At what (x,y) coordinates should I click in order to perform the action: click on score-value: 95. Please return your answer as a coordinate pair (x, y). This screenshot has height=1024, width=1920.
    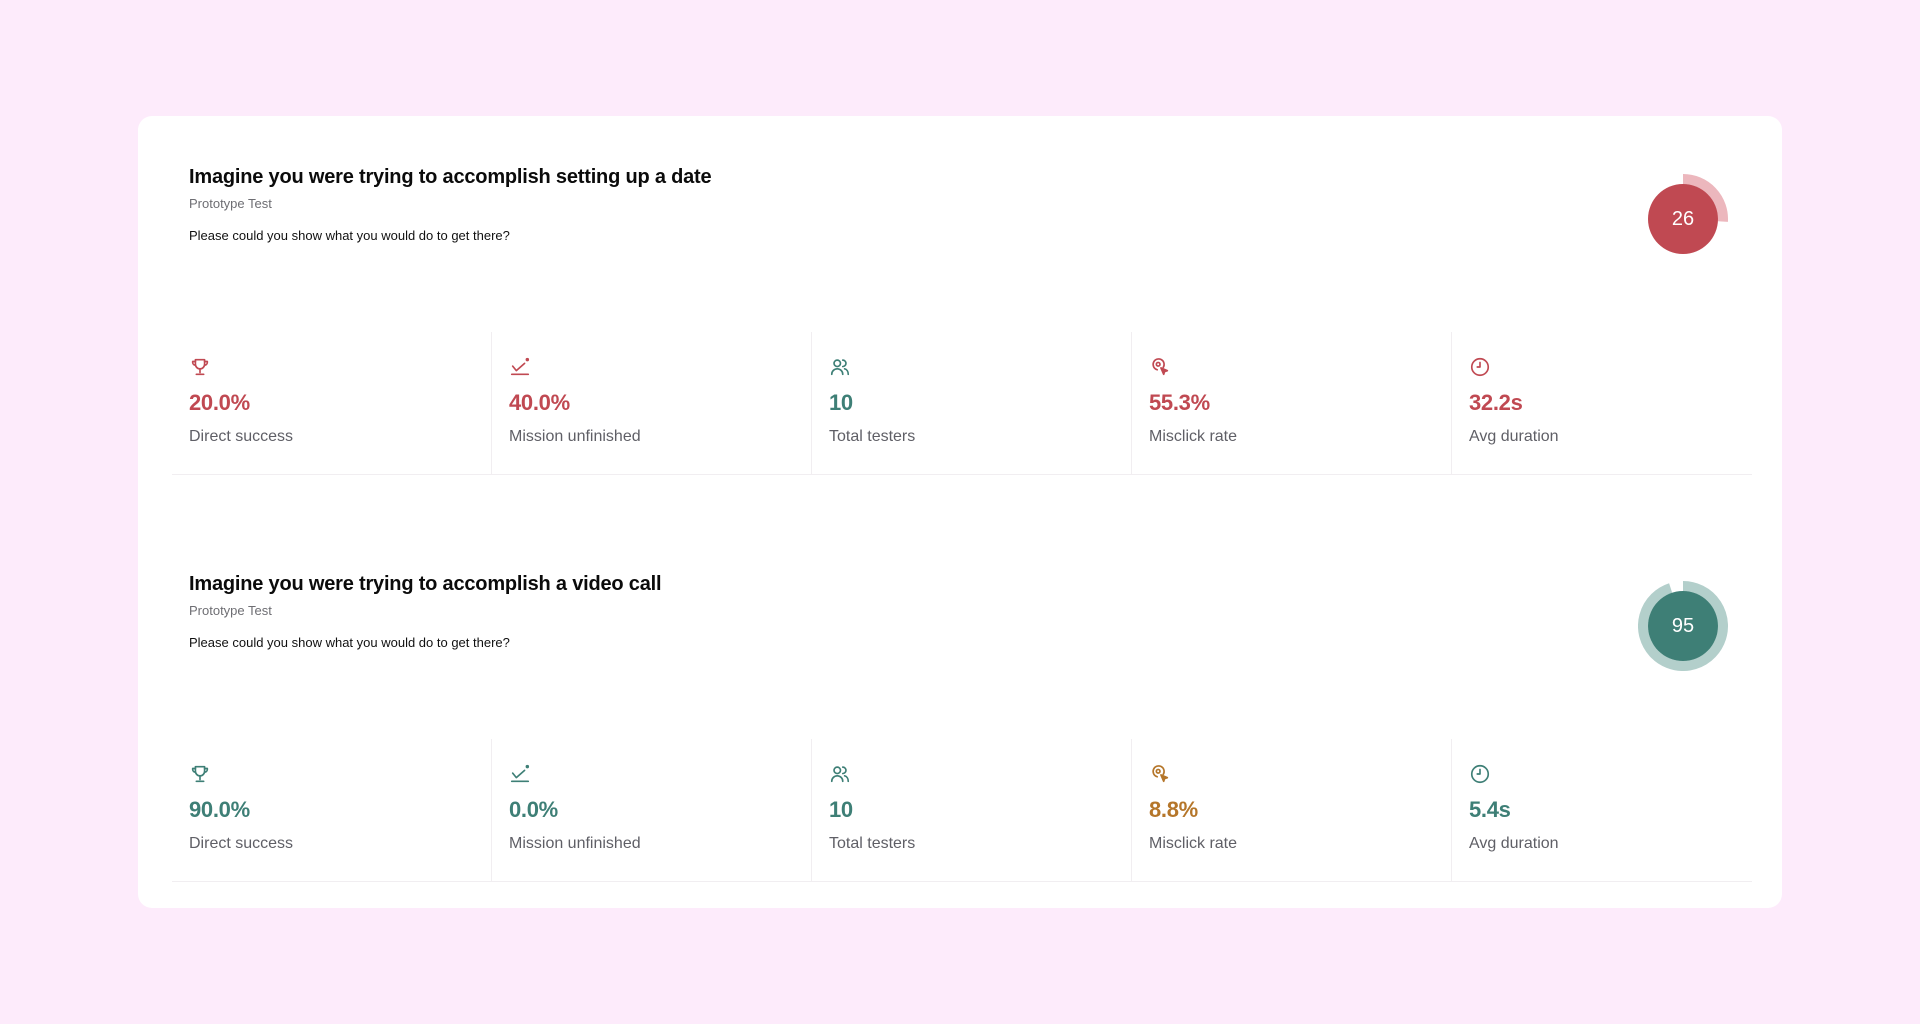
    Looking at the image, I should click on (1683, 626).